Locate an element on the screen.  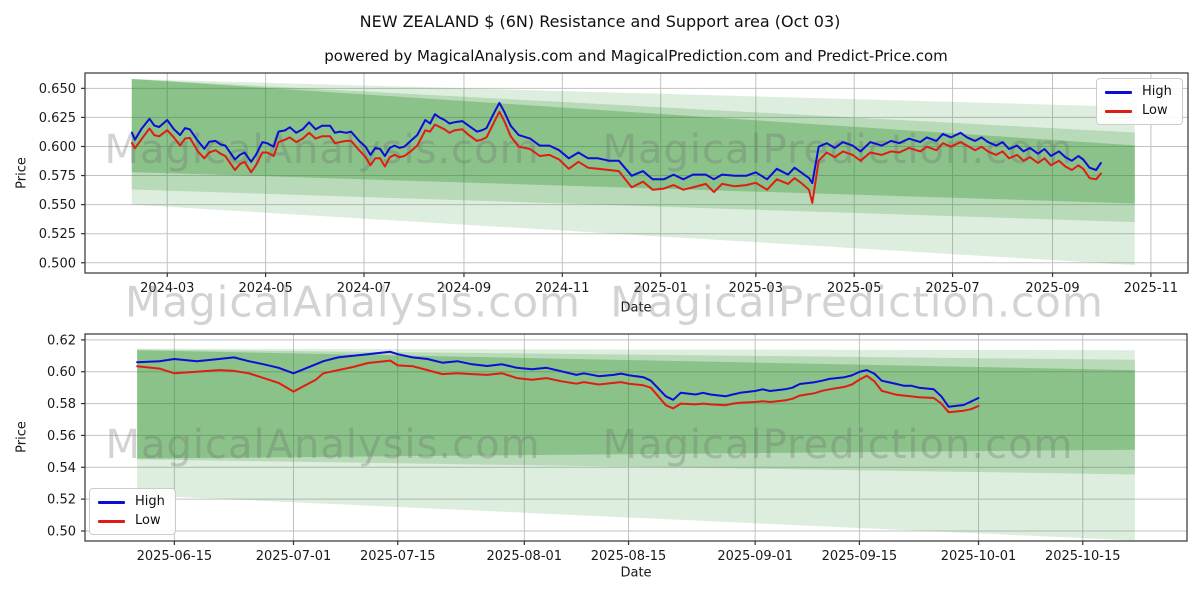
svg-text: 2025-05 is located at coordinates (854, 288).